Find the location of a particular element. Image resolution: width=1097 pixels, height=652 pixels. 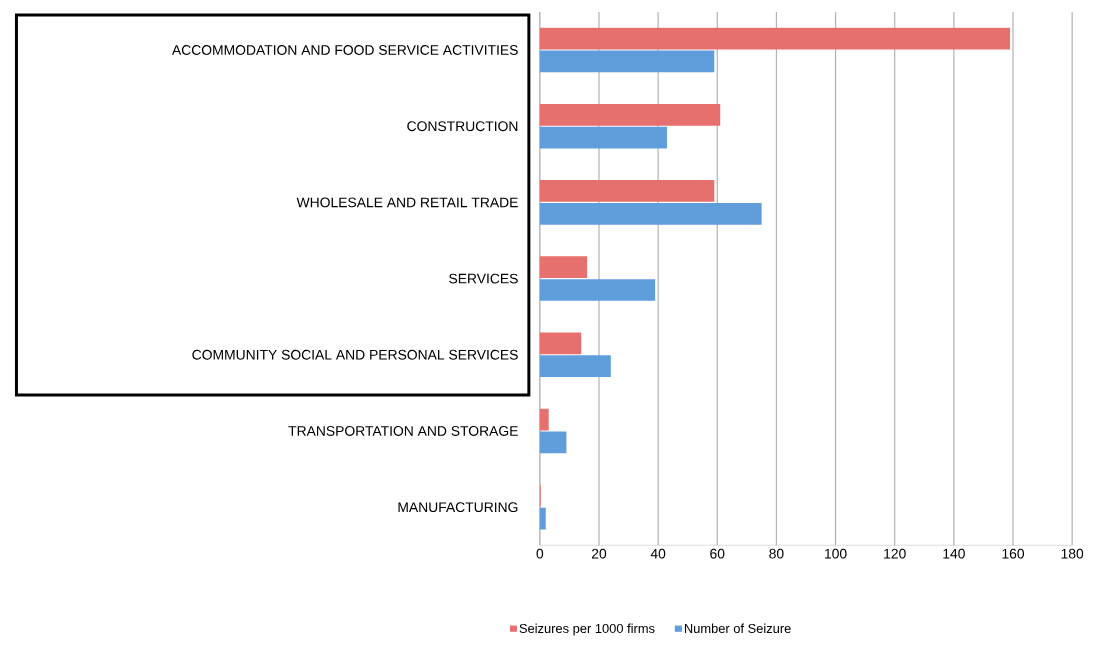

x-tick-label: 80 is located at coordinates (776, 553).